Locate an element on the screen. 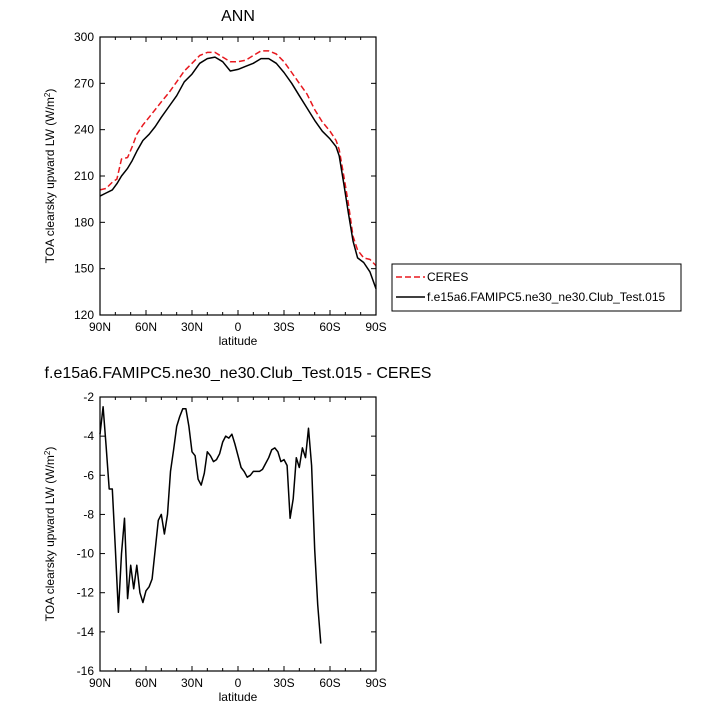 The image size is (725, 725). y-tick-label: -2 is located at coordinates (88, 397).